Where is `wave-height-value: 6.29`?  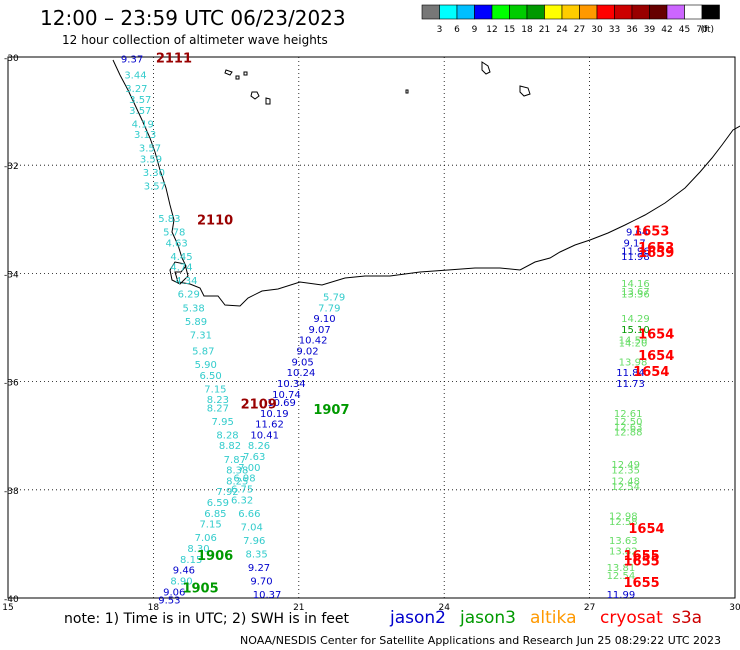
wave-height-value: 6.29 is located at coordinates (189, 295).